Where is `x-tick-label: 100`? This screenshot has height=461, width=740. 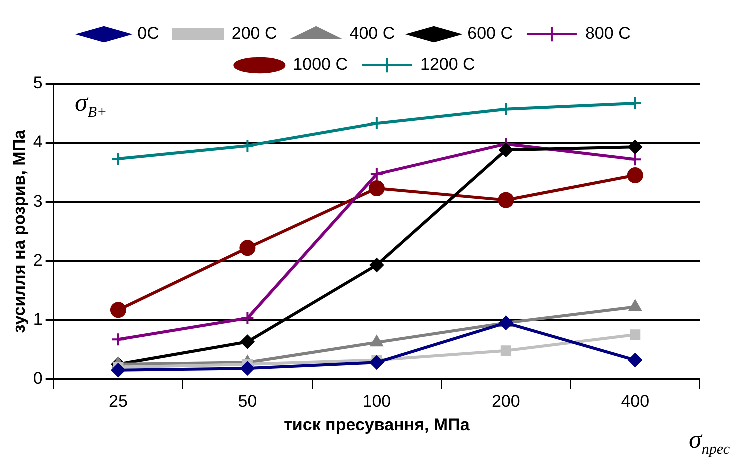 x-tick-label: 100 is located at coordinates (377, 402).